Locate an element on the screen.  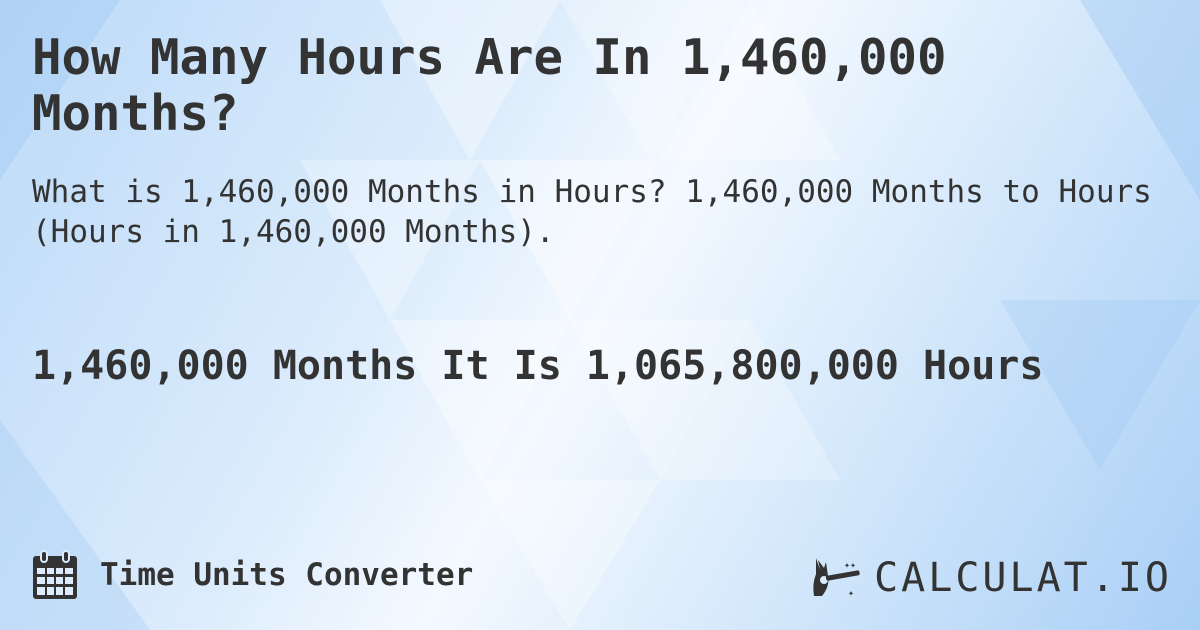
logo-text: CALCULAT.IO is located at coordinates (1023, 578).